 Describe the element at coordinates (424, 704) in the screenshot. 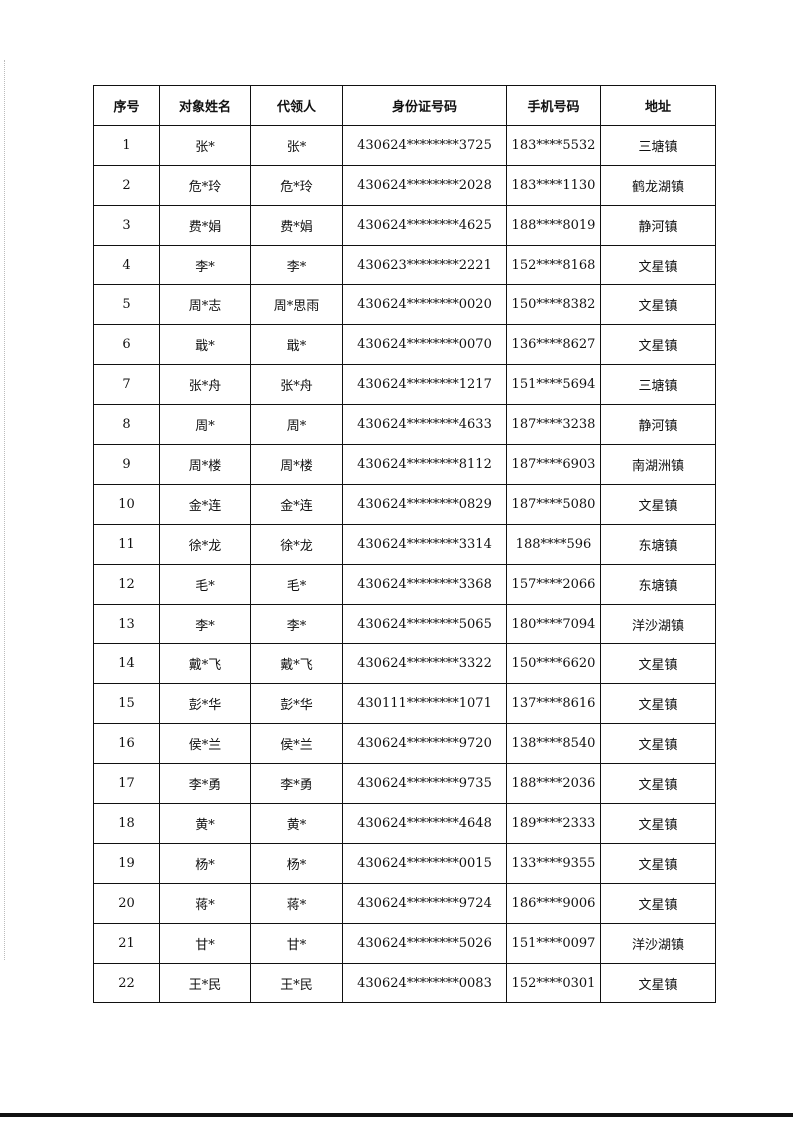

I see `cell-id-number: 430111********1071` at that location.